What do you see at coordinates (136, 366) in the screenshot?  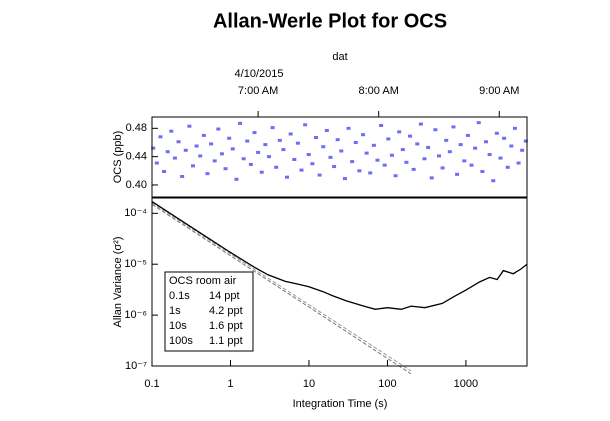 I see `y-tick-label: 10⁻⁷` at bounding box center [136, 366].